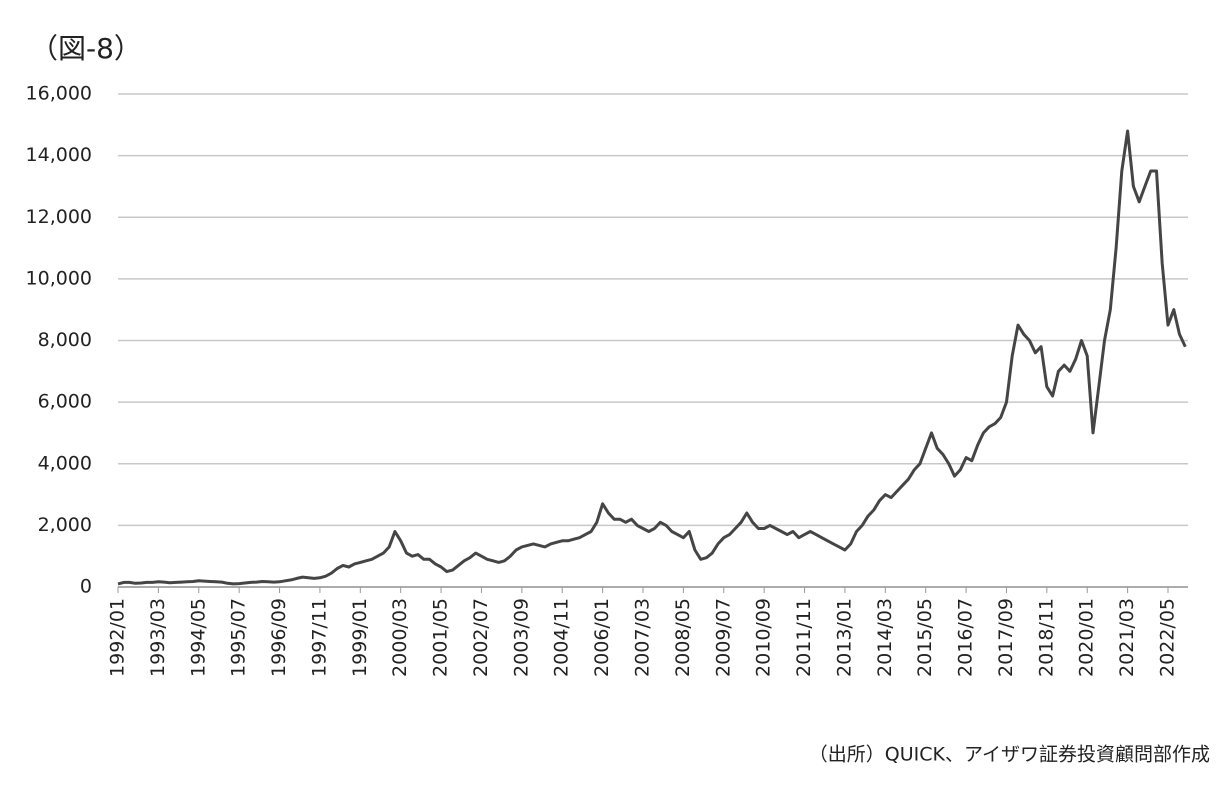 This screenshot has height=785, width=1227. What do you see at coordinates (1127, 637) in the screenshot?
I see `x-tick-label: 2021/03` at bounding box center [1127, 637].